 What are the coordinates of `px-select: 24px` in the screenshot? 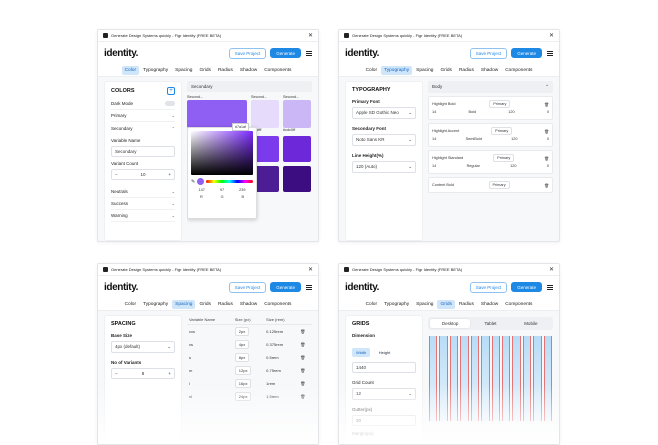 It's located at (243, 396).